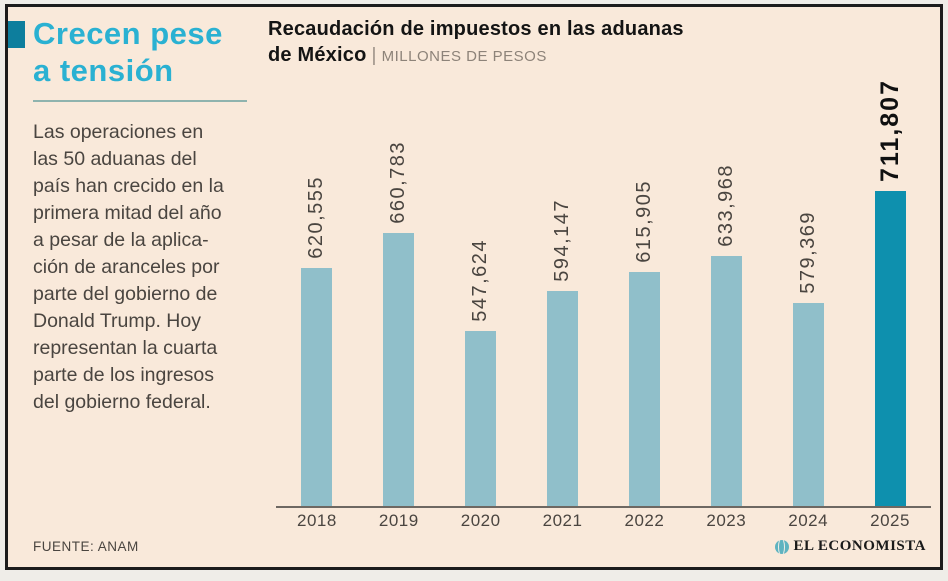  I want to click on headline-divider, so click(140, 101).